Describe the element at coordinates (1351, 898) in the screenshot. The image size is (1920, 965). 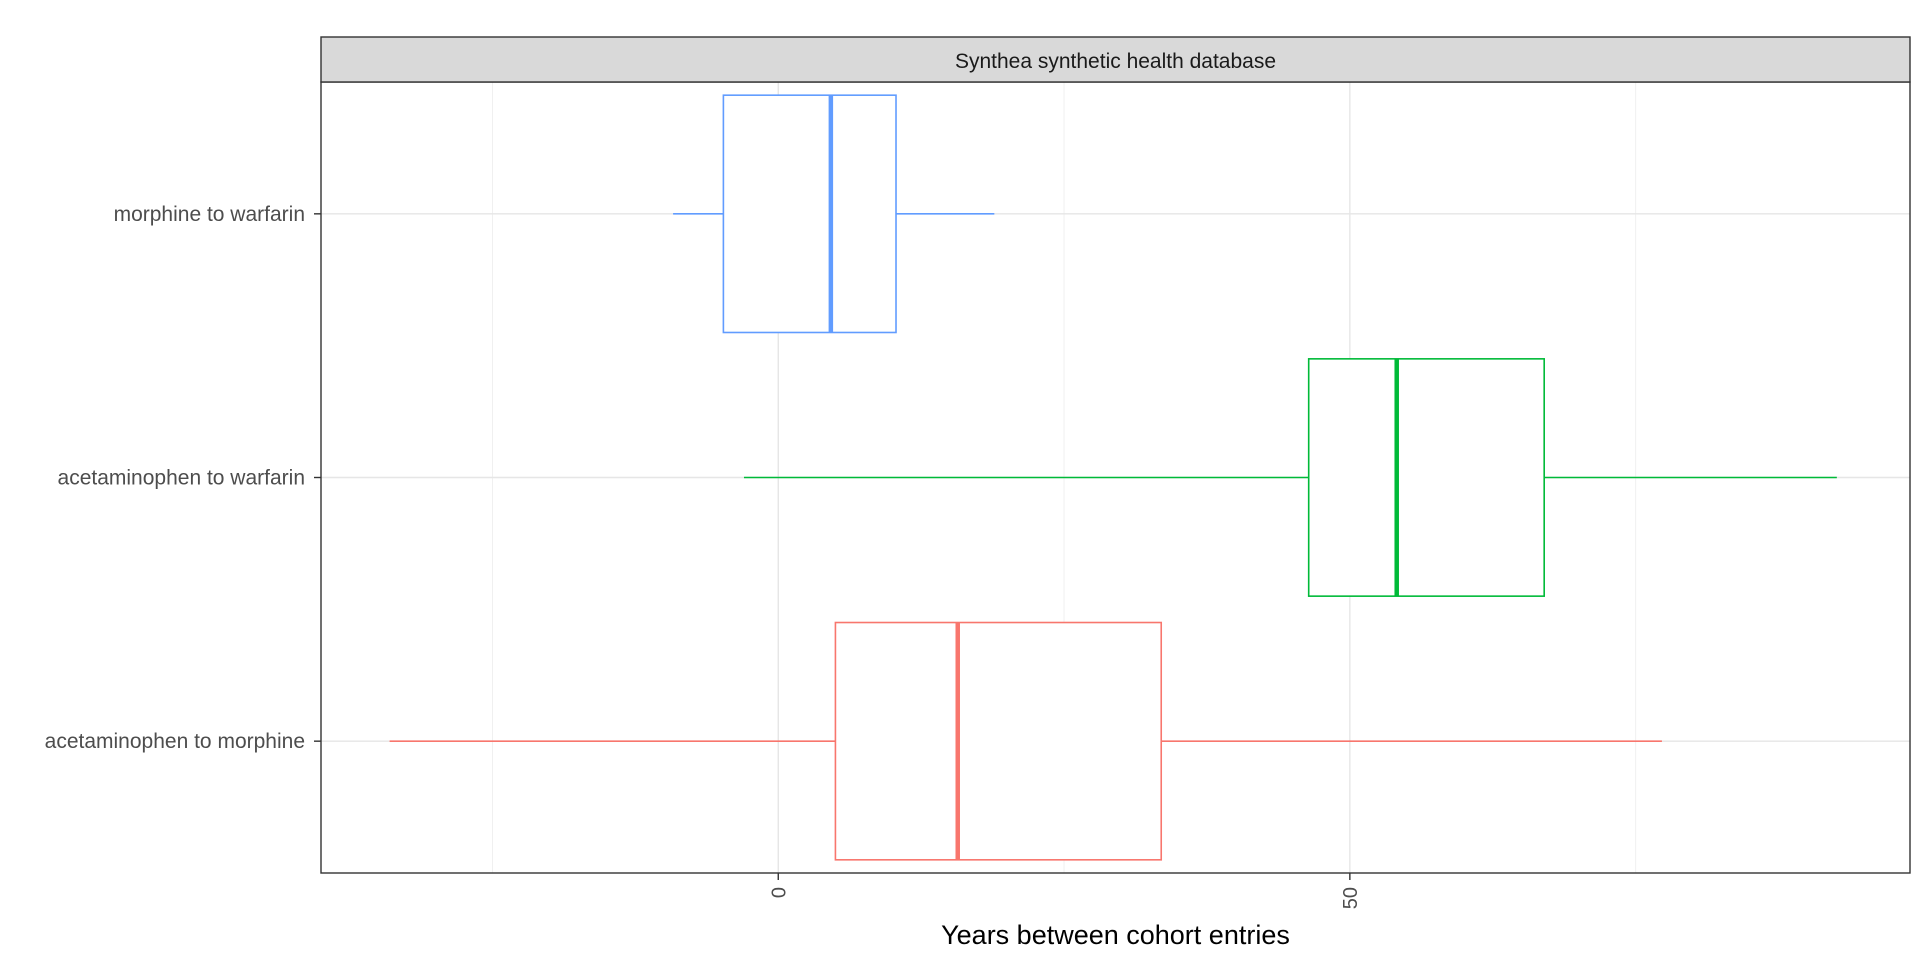
I see `x-tick-label: 50` at that location.